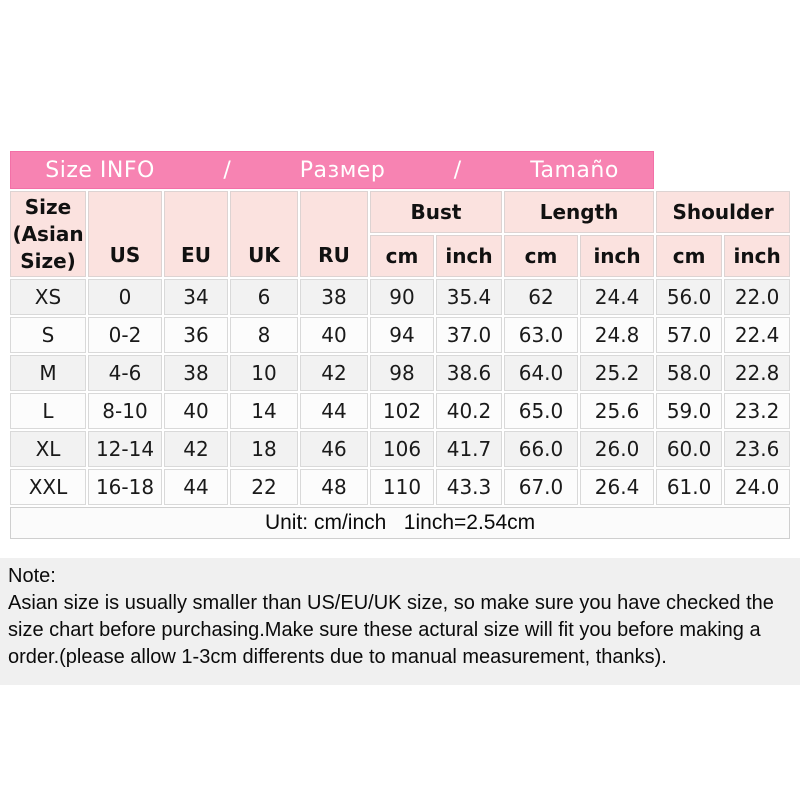 Image resolution: width=800 pixels, height=800 pixels. What do you see at coordinates (334, 411) in the screenshot?
I see `cell-ru: 44` at bounding box center [334, 411].